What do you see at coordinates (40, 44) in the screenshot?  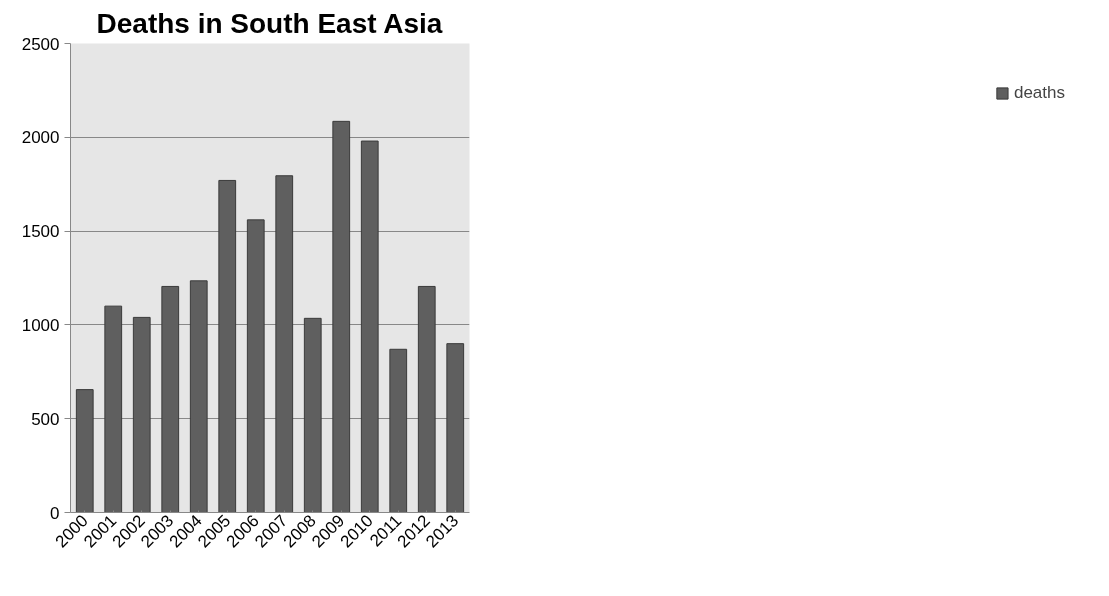 I see `y-tick-label: 2500` at bounding box center [40, 44].